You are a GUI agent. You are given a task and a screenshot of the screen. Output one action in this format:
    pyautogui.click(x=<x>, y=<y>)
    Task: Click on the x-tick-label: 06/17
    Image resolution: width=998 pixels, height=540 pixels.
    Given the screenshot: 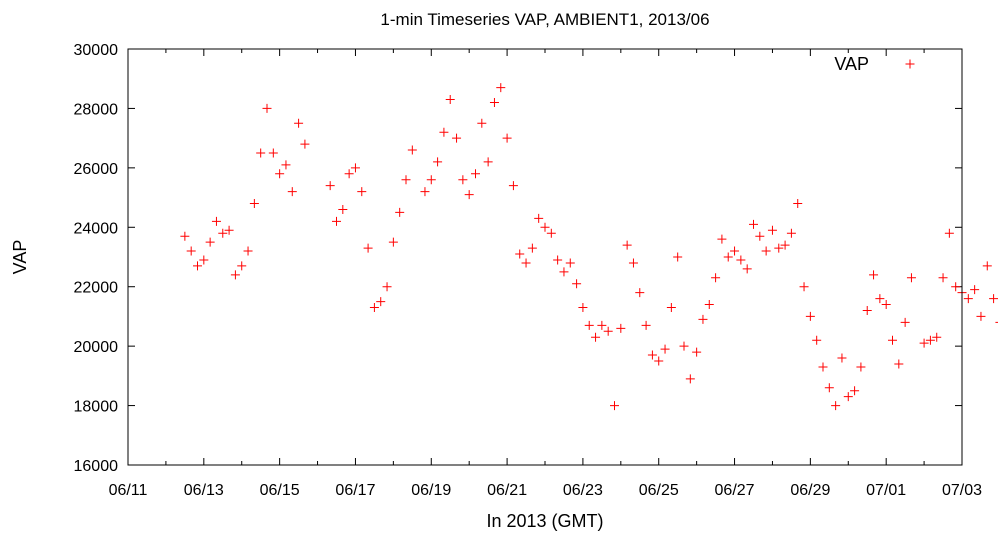 What is the action you would take?
    pyautogui.click(x=355, y=490)
    